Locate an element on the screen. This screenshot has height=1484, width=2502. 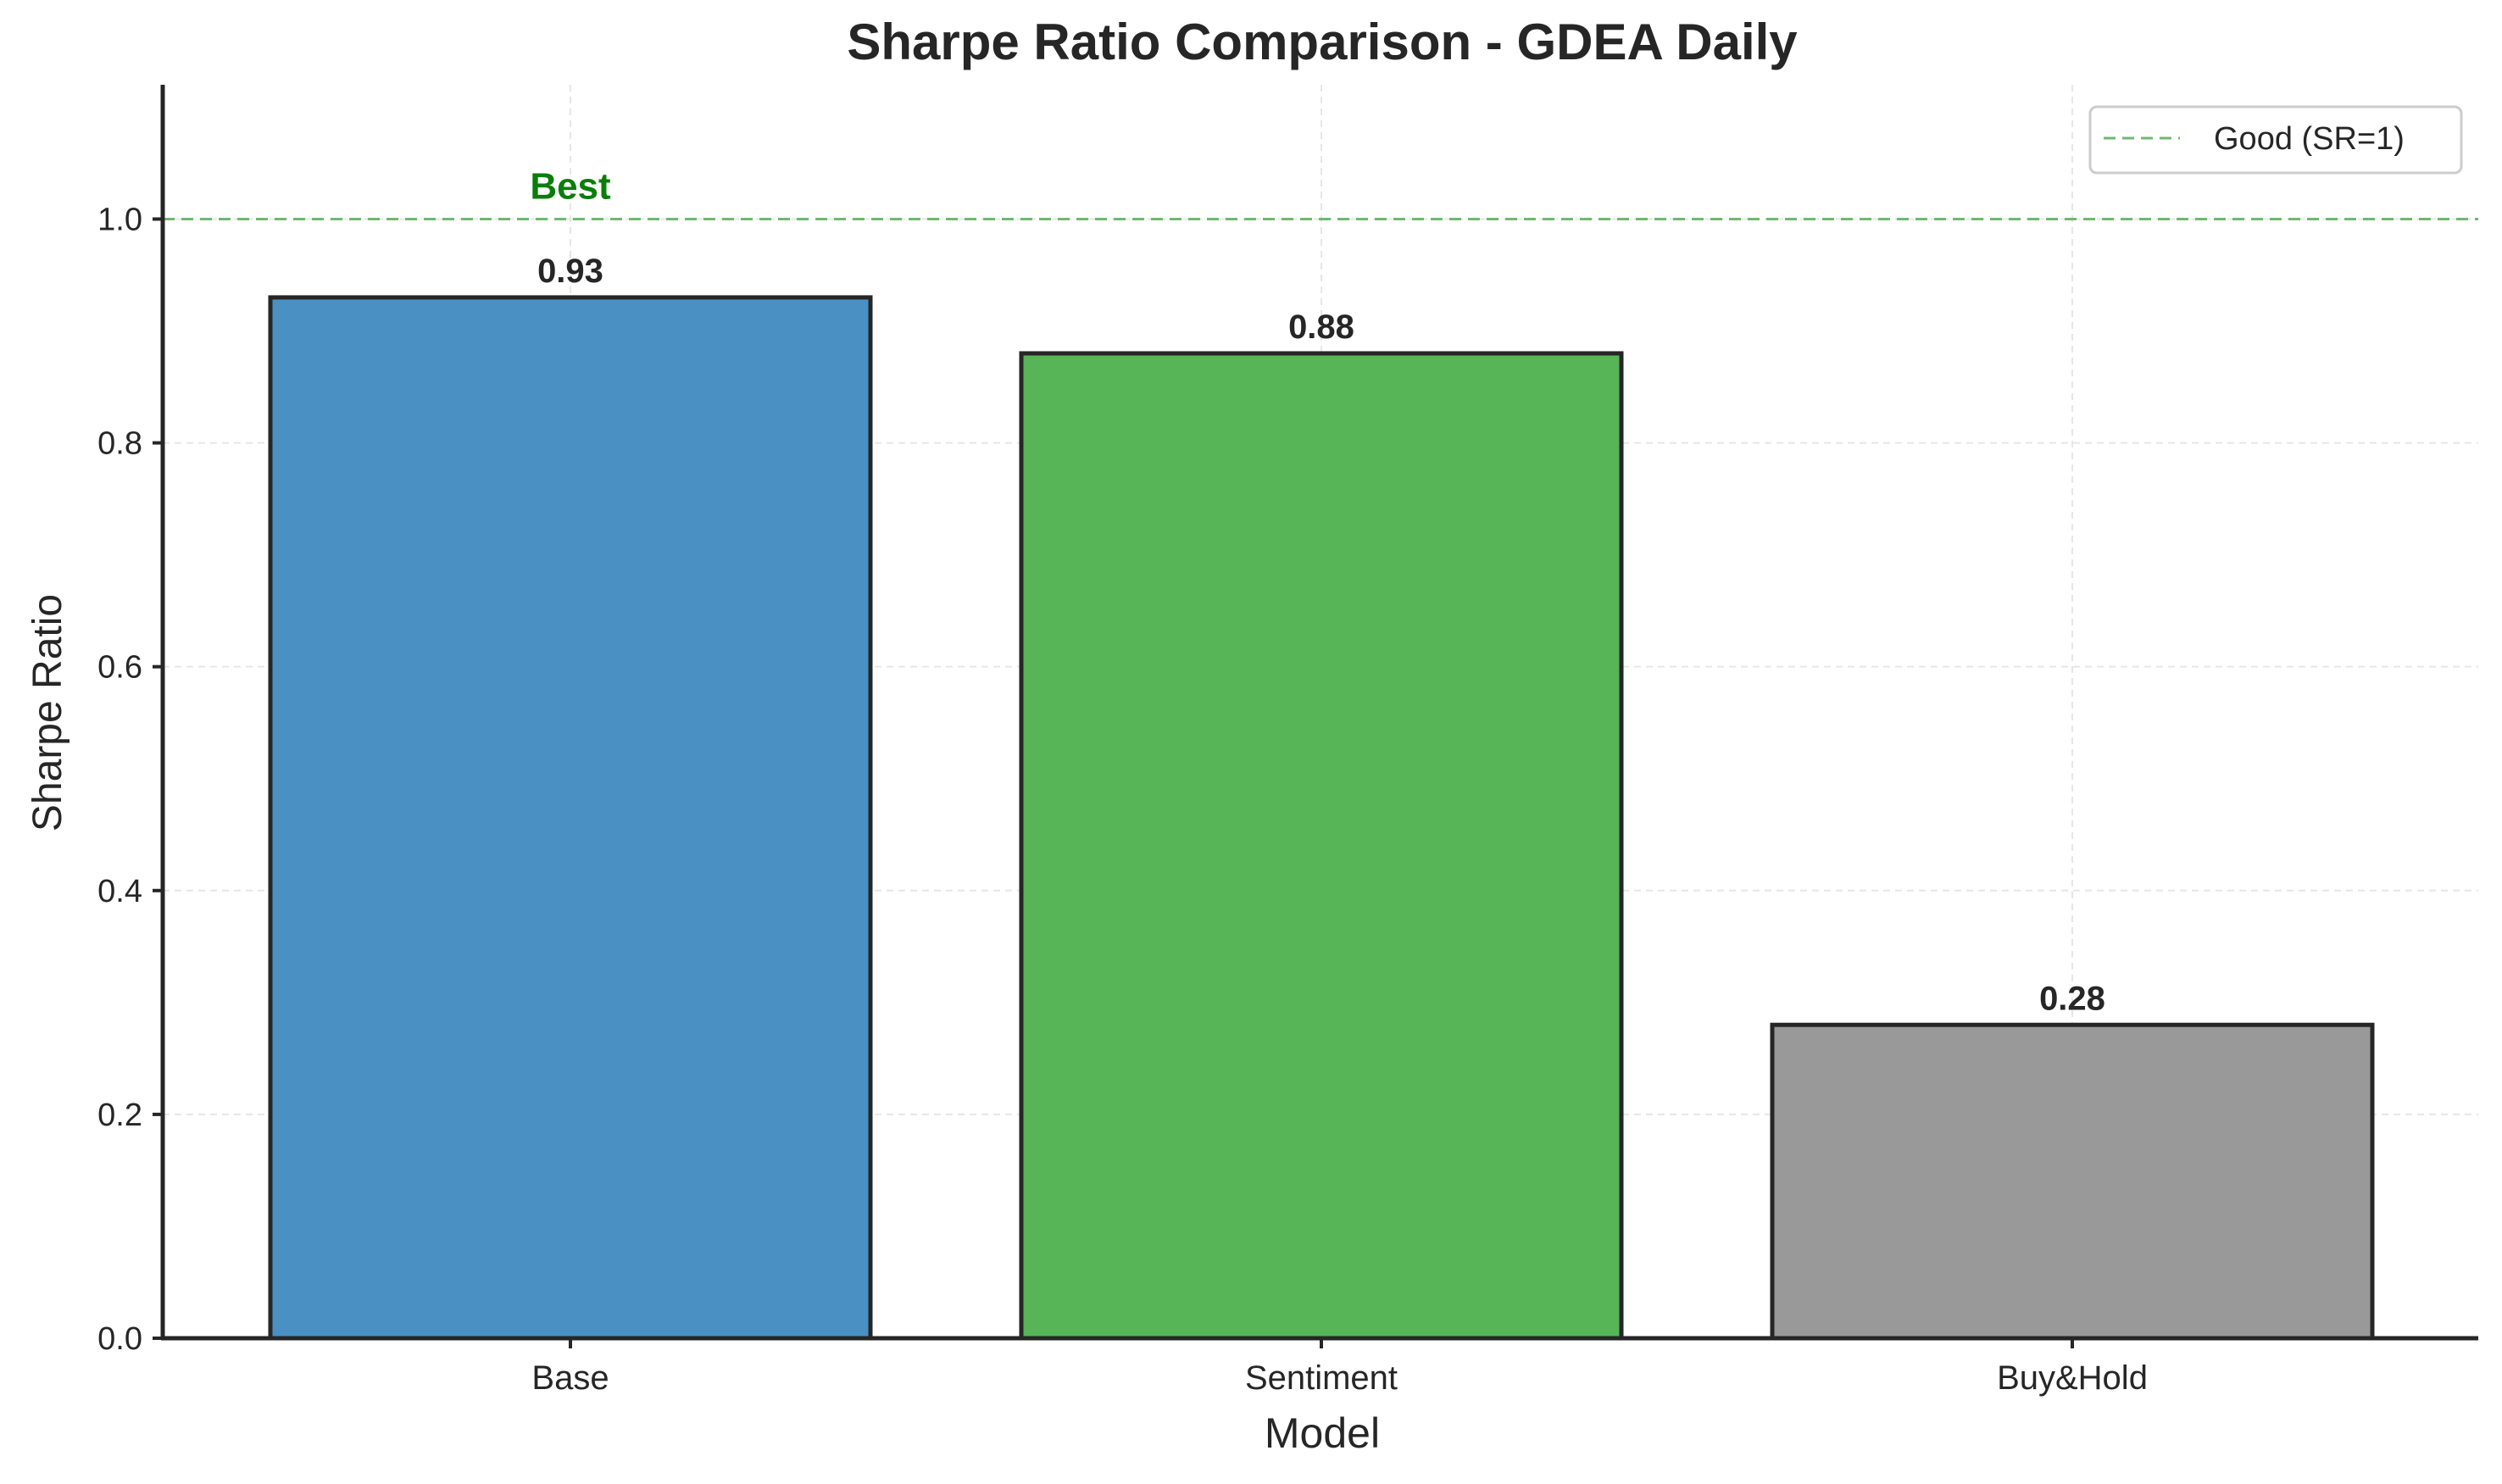
x-tick-label: Base is located at coordinates (570, 1378).